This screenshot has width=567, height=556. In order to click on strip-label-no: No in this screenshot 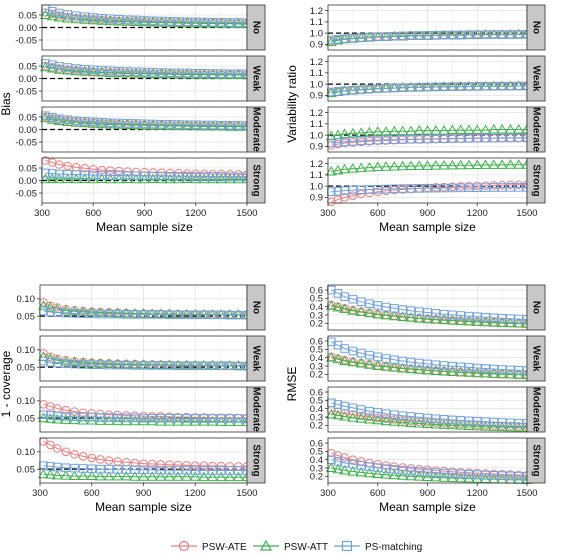, I will do `click(256, 307)`.